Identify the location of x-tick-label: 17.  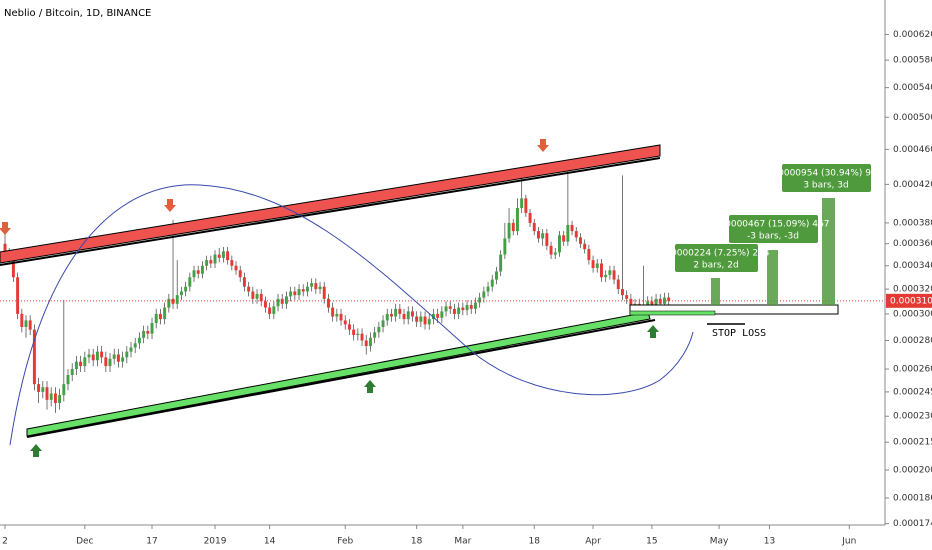
(151, 542).